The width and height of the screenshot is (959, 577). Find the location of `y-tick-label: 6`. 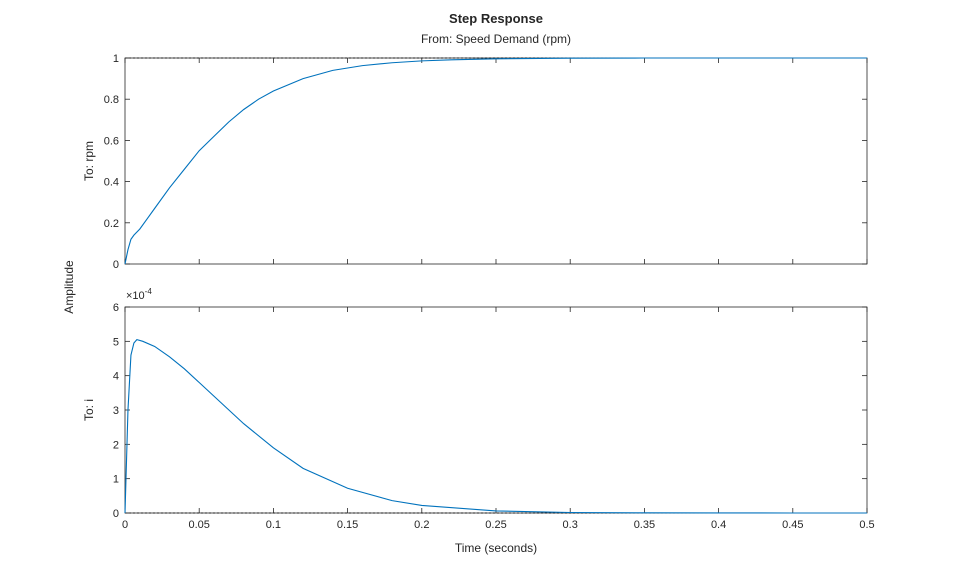

y-tick-label: 6 is located at coordinates (116, 308).